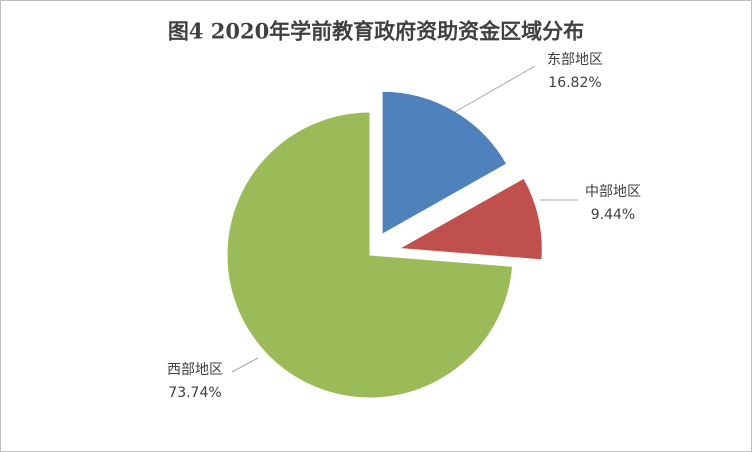 This screenshot has width=752, height=452. I want to click on slice-value: 16.82%, so click(574, 83).